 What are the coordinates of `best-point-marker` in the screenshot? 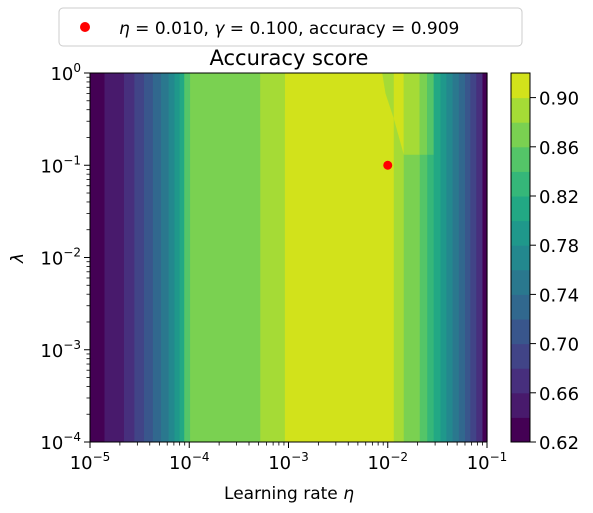 It's located at (388, 165).